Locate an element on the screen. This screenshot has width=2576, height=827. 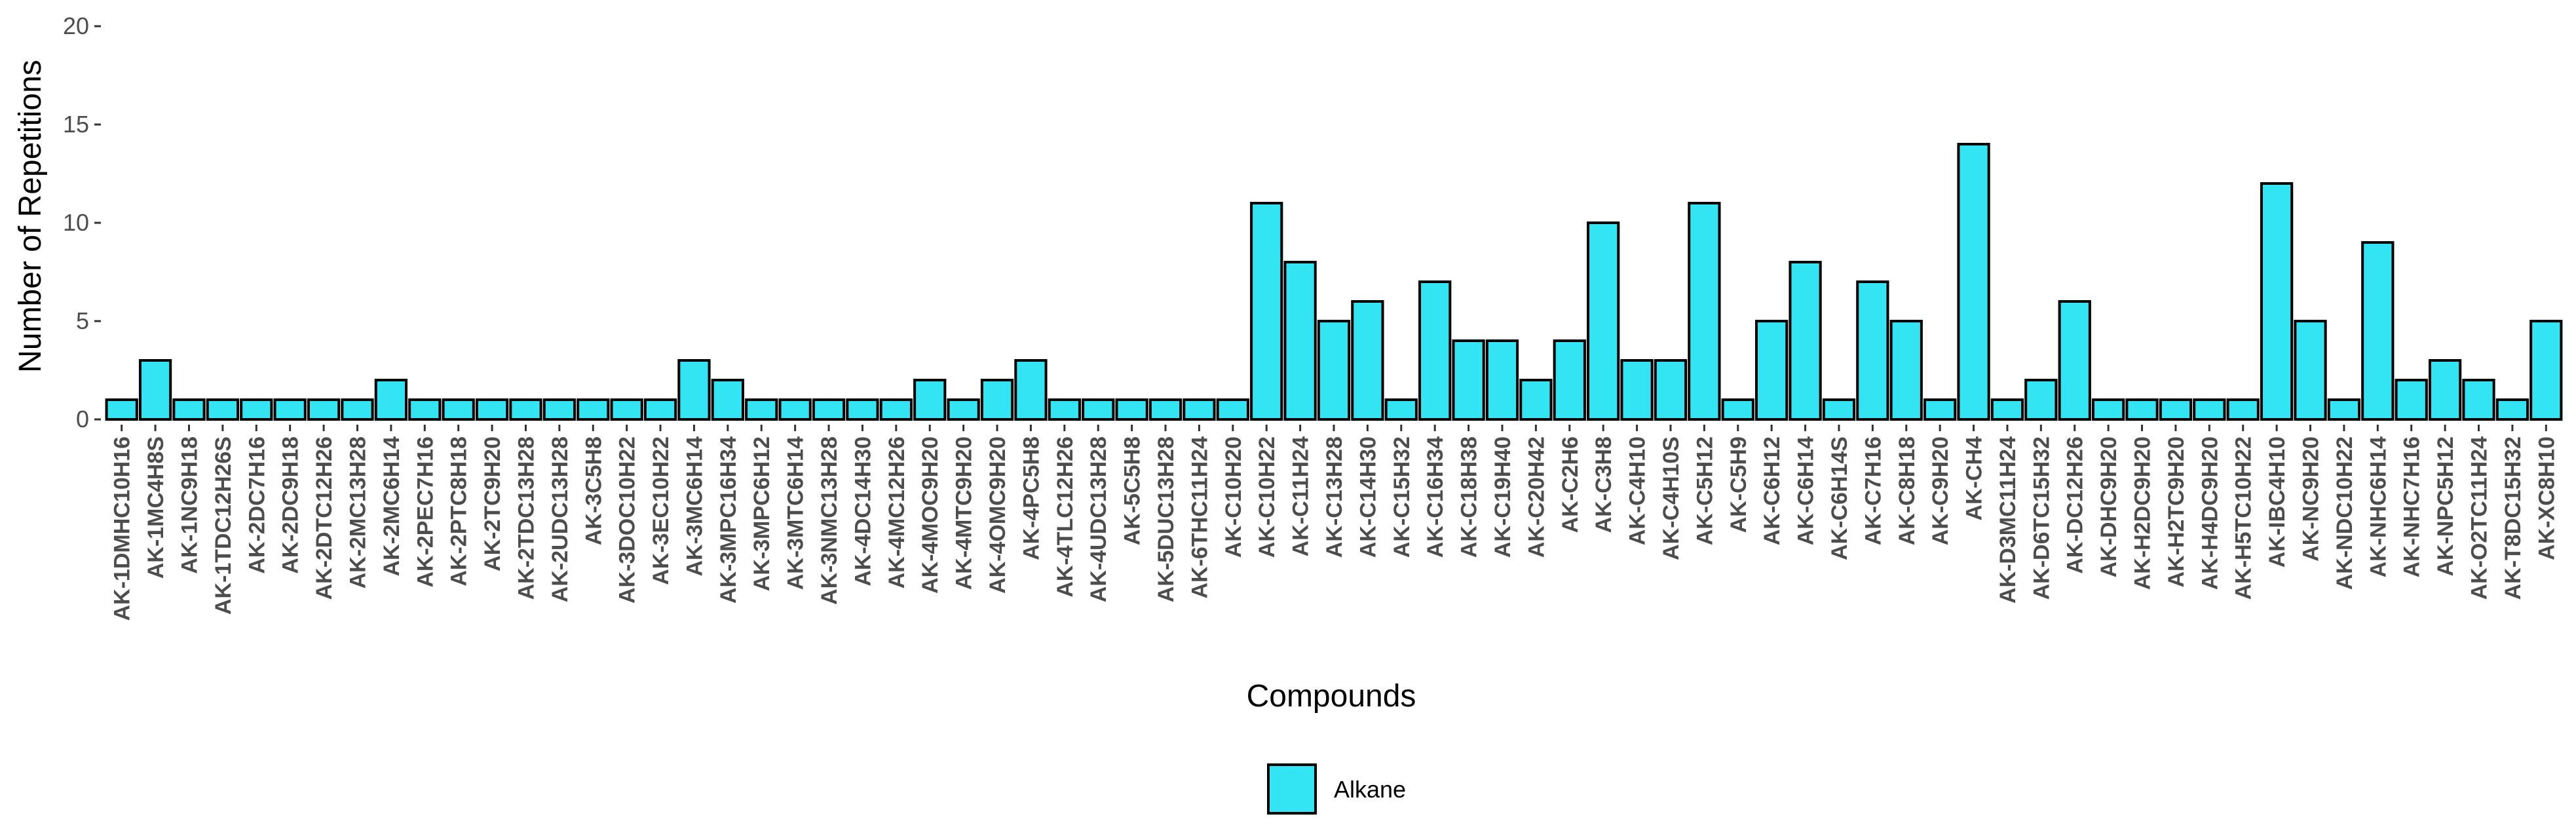
bar-ak-4tlc12h26 is located at coordinates (1064, 409).